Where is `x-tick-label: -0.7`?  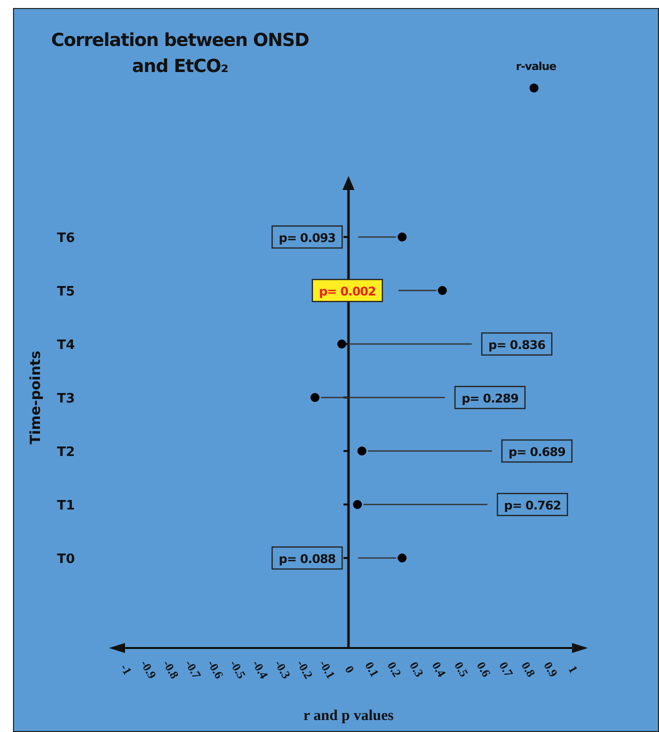
x-tick-label: -0.7 is located at coordinates (193, 670).